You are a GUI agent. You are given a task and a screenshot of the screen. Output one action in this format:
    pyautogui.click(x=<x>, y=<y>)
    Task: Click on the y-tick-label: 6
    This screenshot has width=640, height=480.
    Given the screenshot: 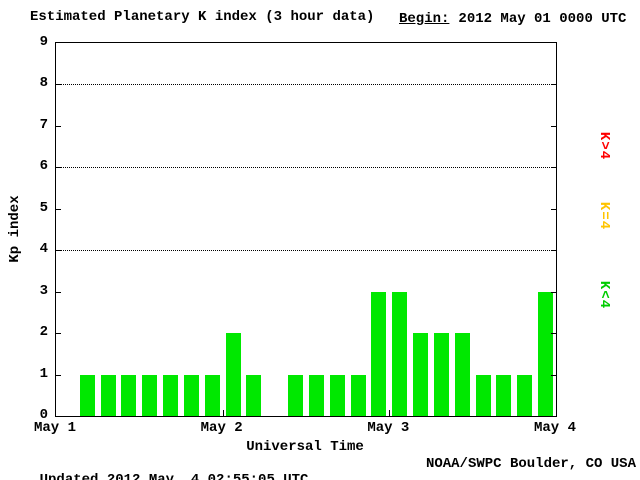 What is the action you would take?
    pyautogui.click(x=43, y=166)
    